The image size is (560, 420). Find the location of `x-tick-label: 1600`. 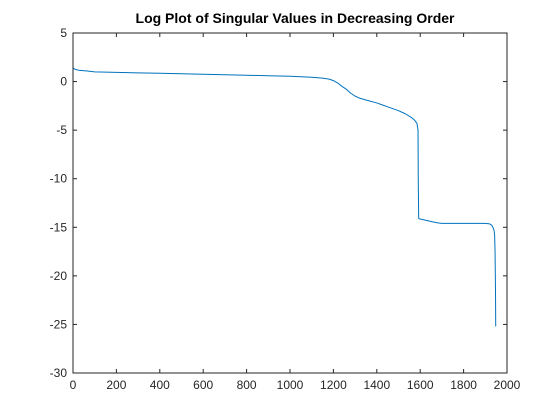

x-tick-label: 1600 is located at coordinates (420, 385).